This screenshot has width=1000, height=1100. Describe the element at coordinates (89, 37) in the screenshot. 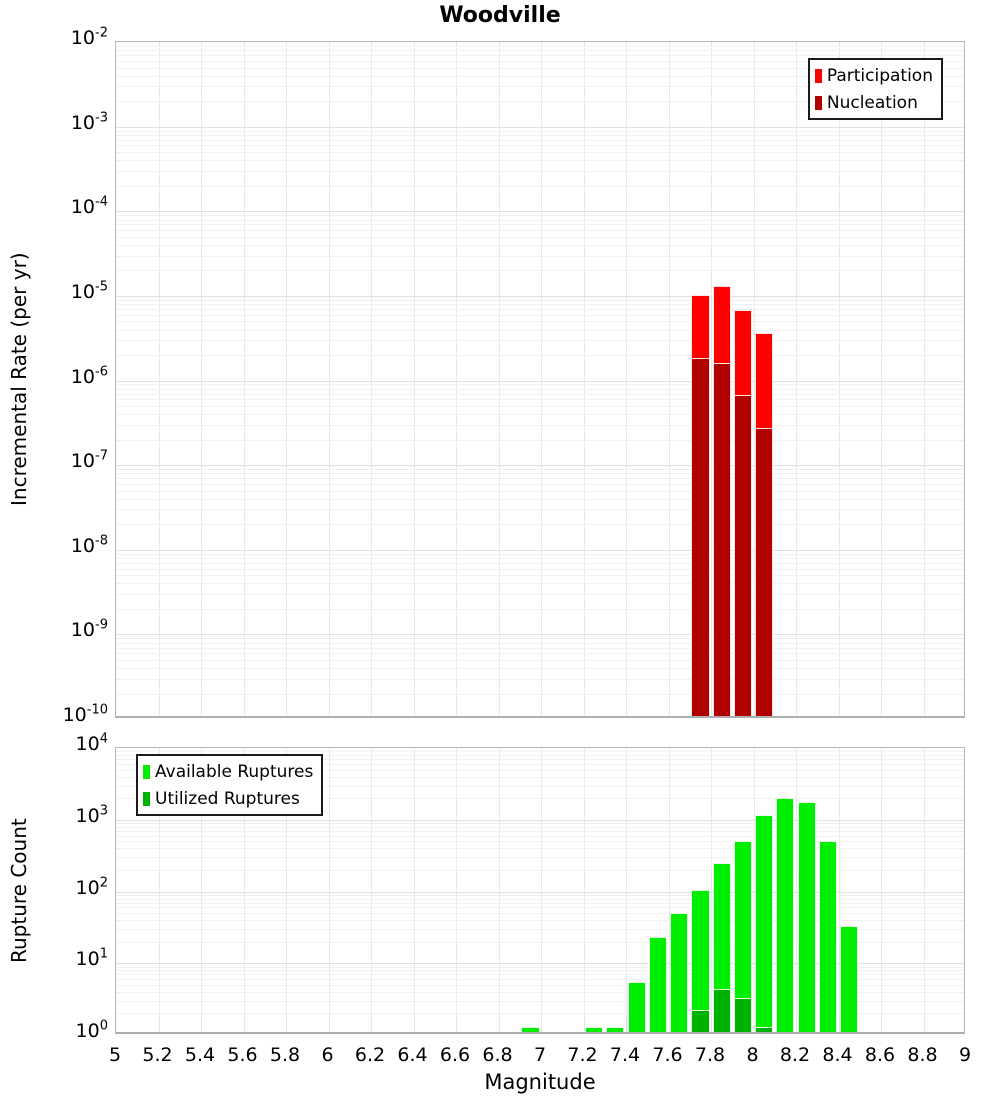

I see `y-tick-label: 10⁻²` at that location.